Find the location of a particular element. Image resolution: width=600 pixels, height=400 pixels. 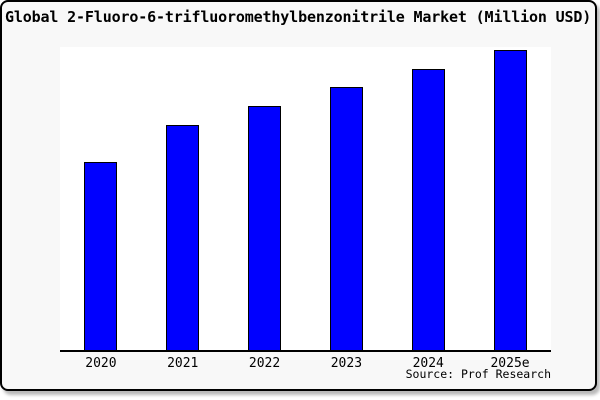

bar-2022 is located at coordinates (265, 228).